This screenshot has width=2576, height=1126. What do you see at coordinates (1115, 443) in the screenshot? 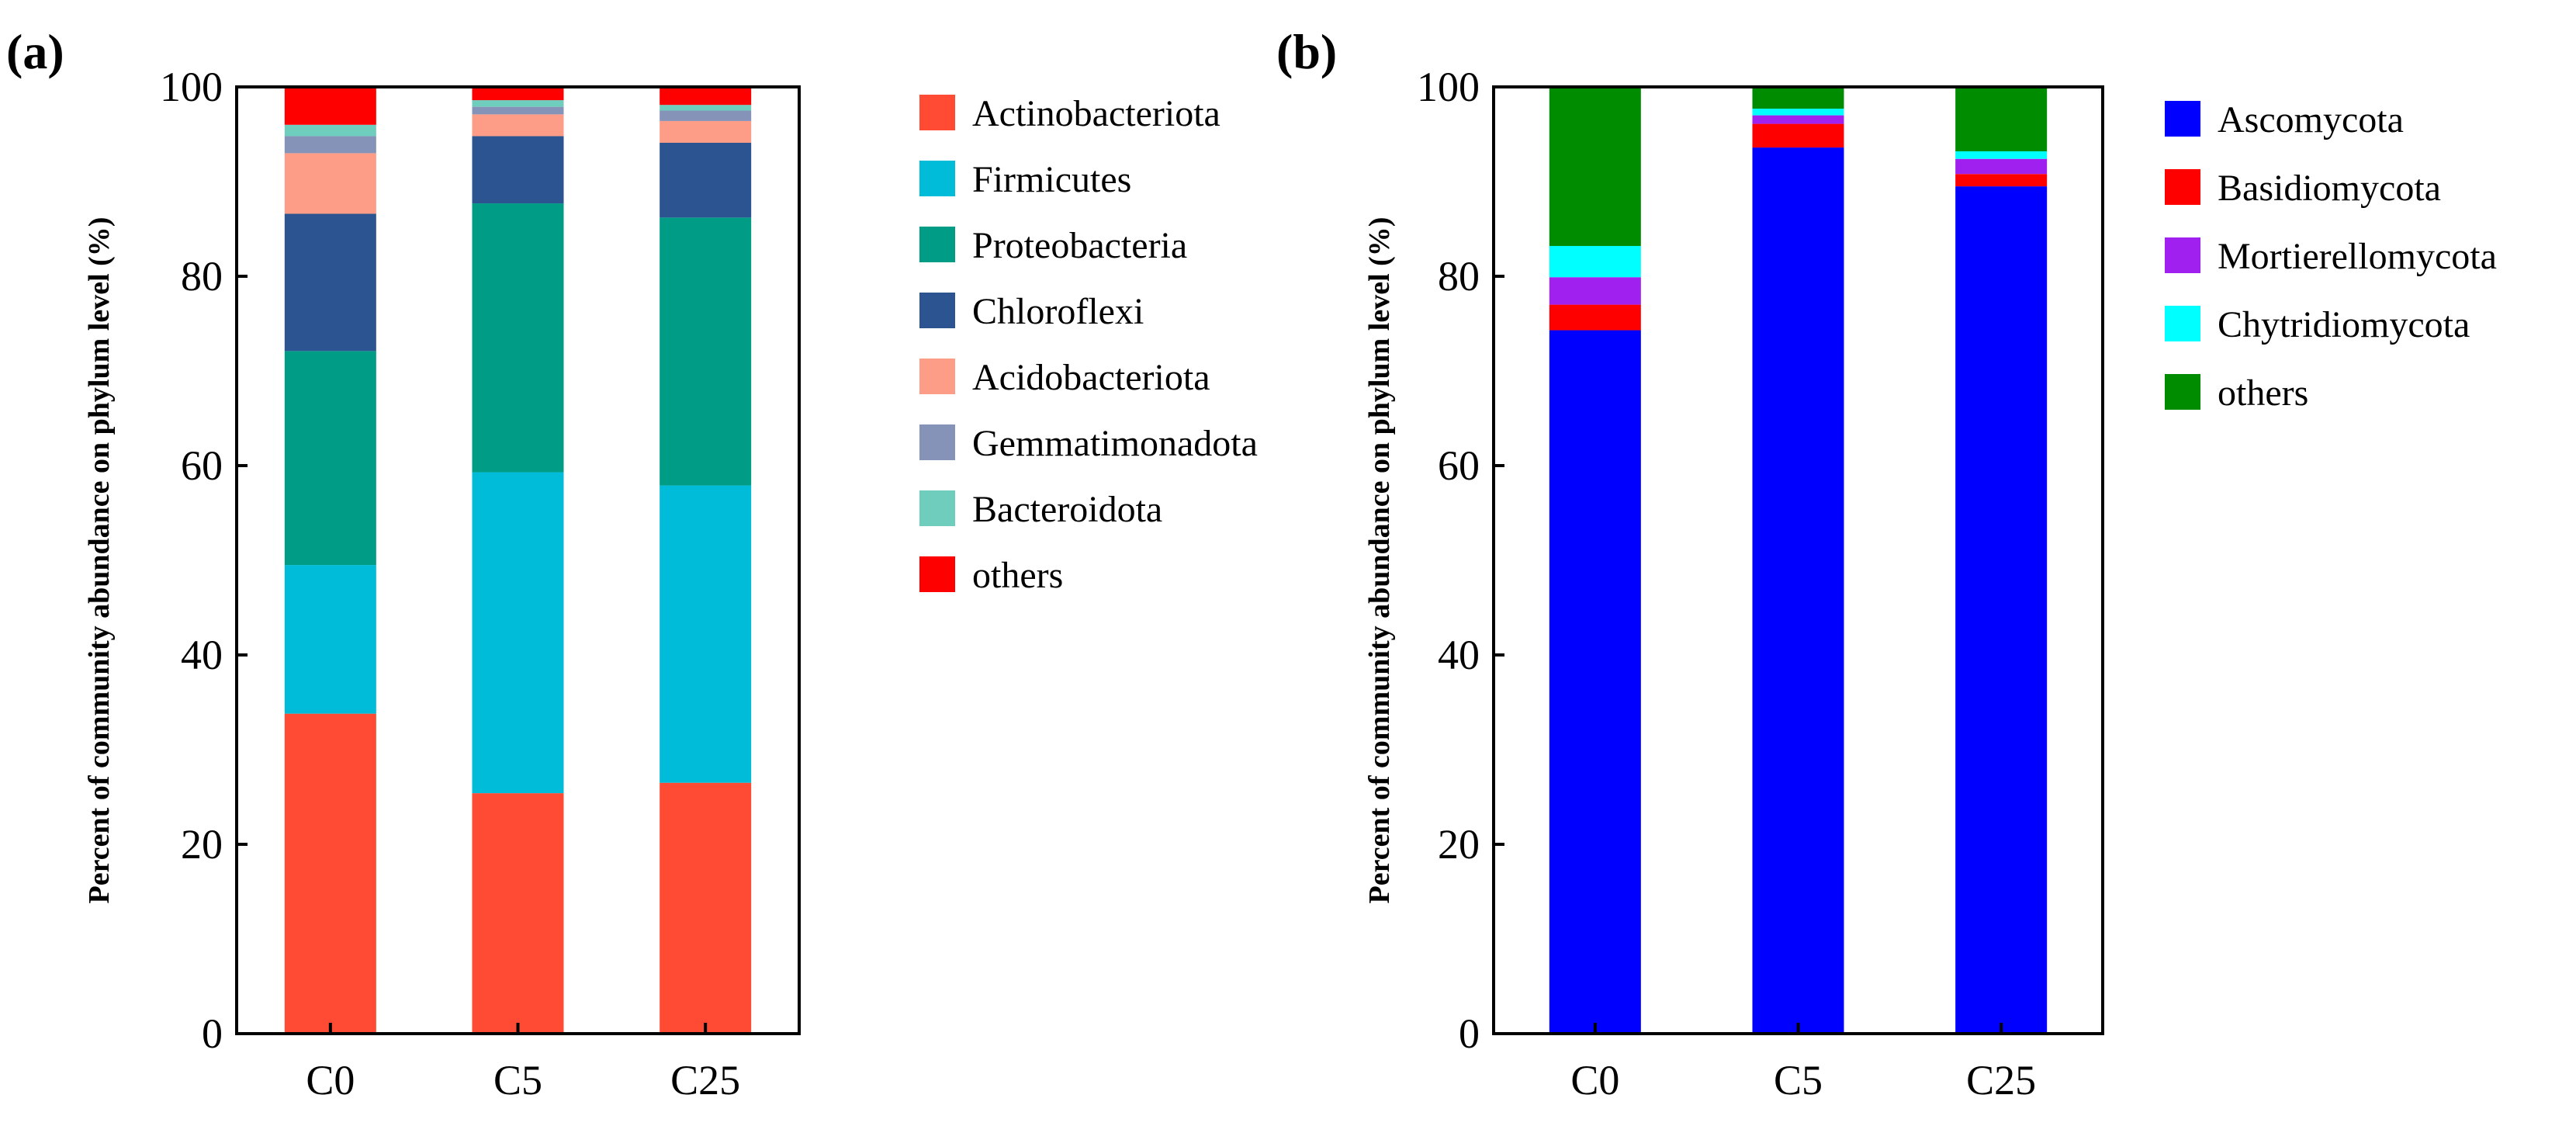
I see `legend-label-gemmatimonadota: Gemmatimonadota` at bounding box center [1115, 443].